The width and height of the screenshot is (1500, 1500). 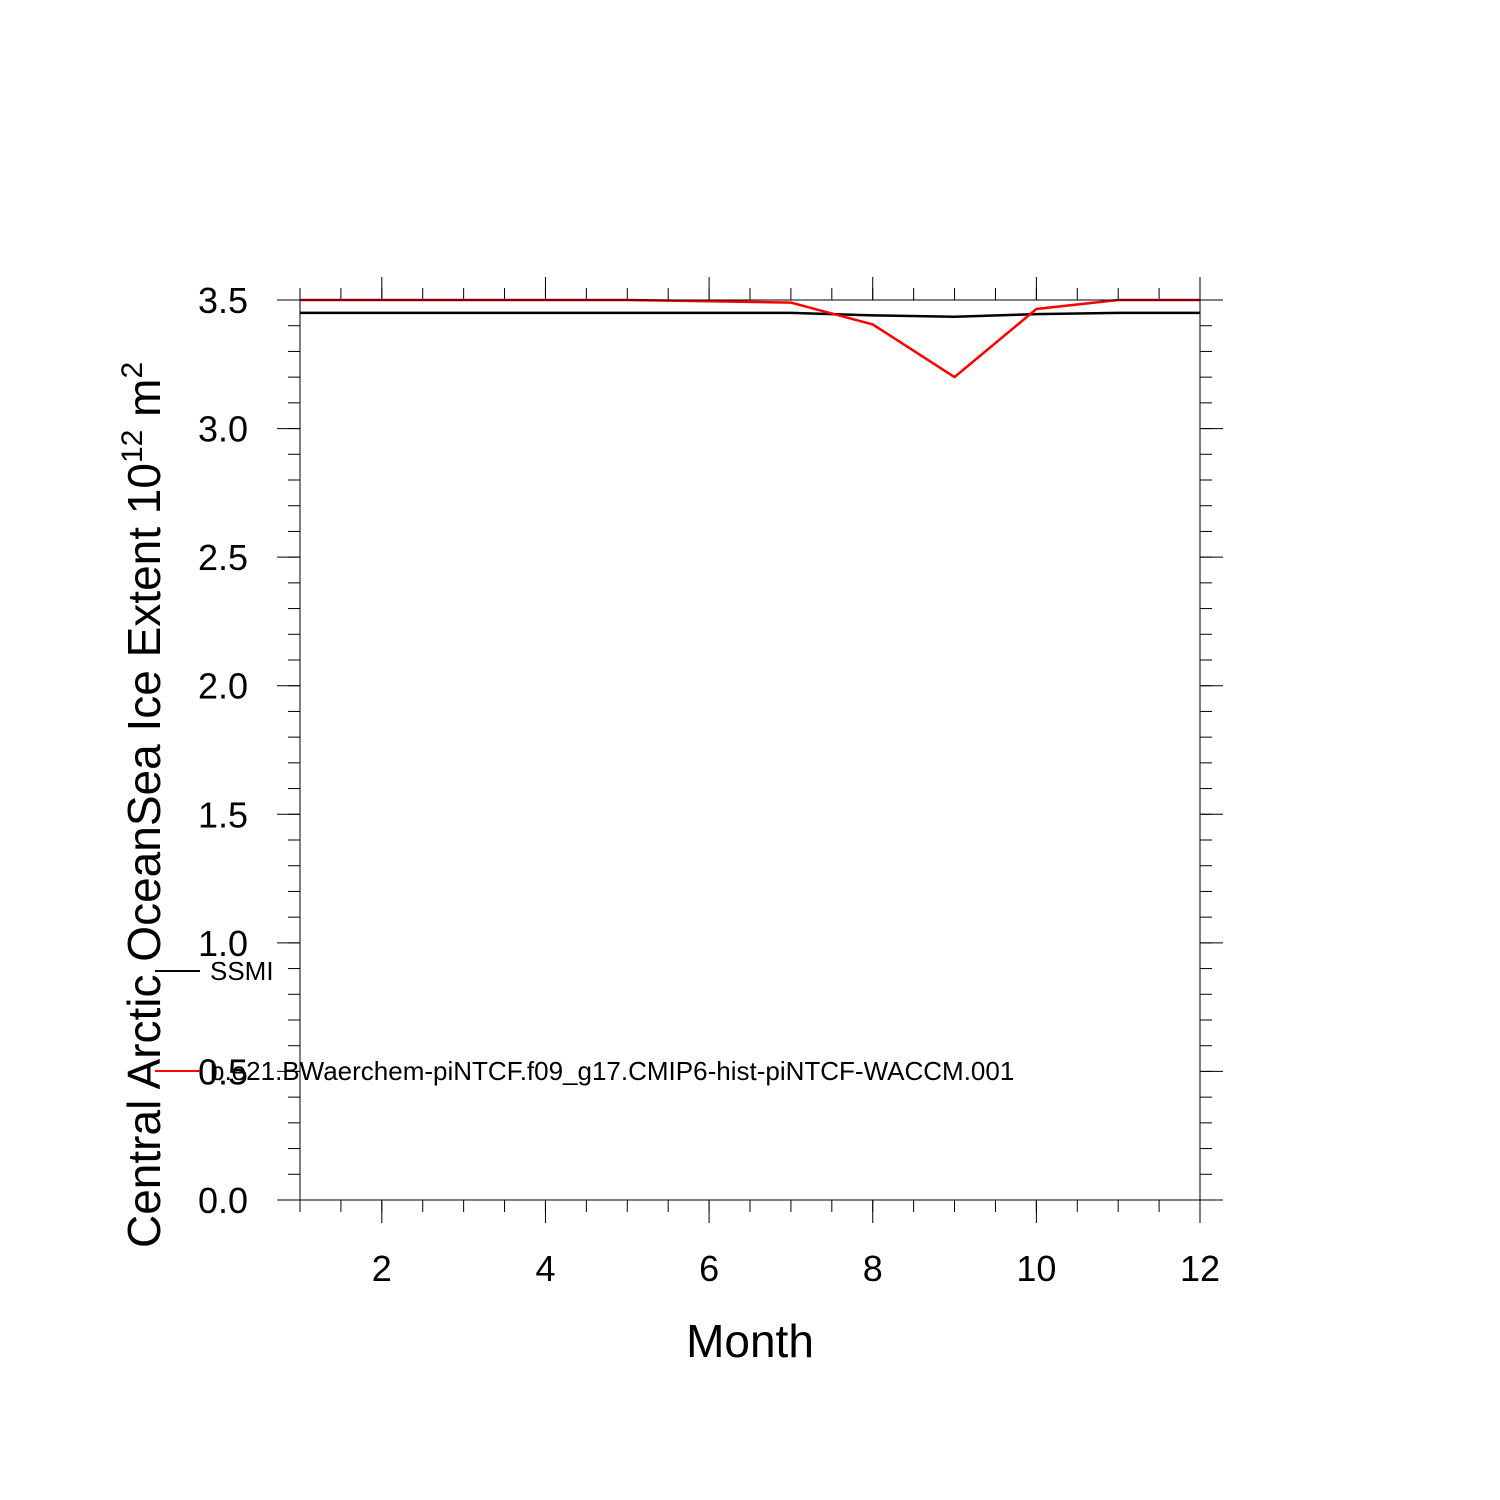 What do you see at coordinates (873, 1268) in the screenshot?
I see `x-tick-label: 8` at bounding box center [873, 1268].